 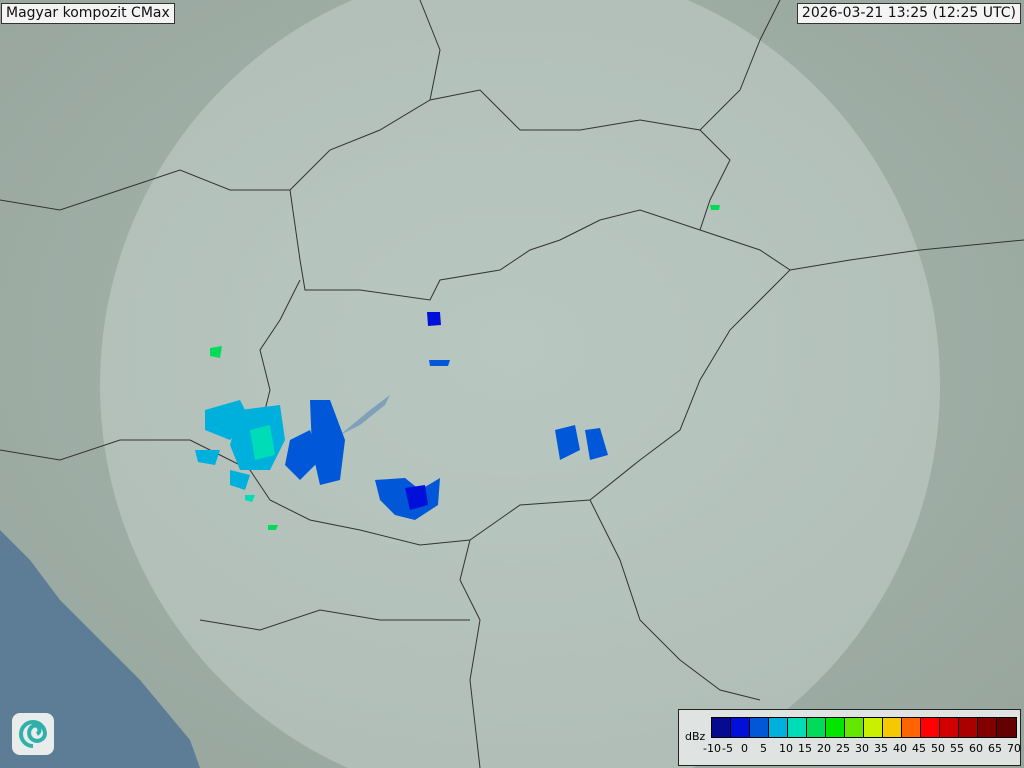 I want to click on legend-tick: 45, so click(x=919, y=748).